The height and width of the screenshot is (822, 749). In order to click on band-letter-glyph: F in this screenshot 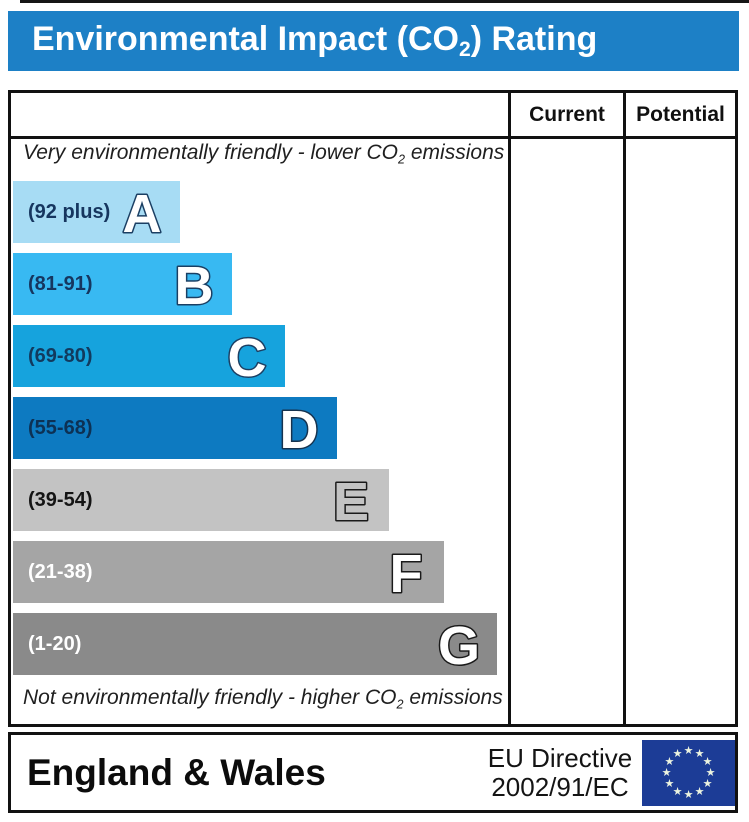, I will do `click(406, 572)`.